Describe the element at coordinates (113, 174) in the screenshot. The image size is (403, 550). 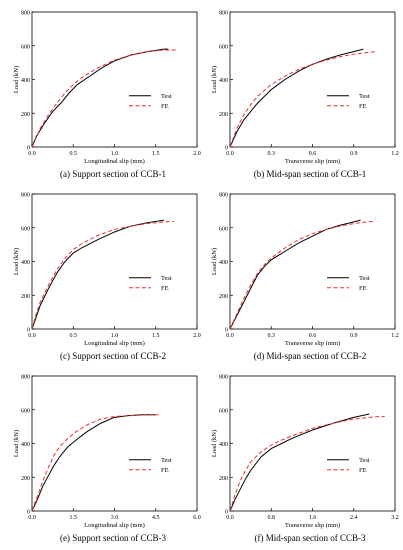
I see `caption-a: (a) Support section of CCB-1` at that location.